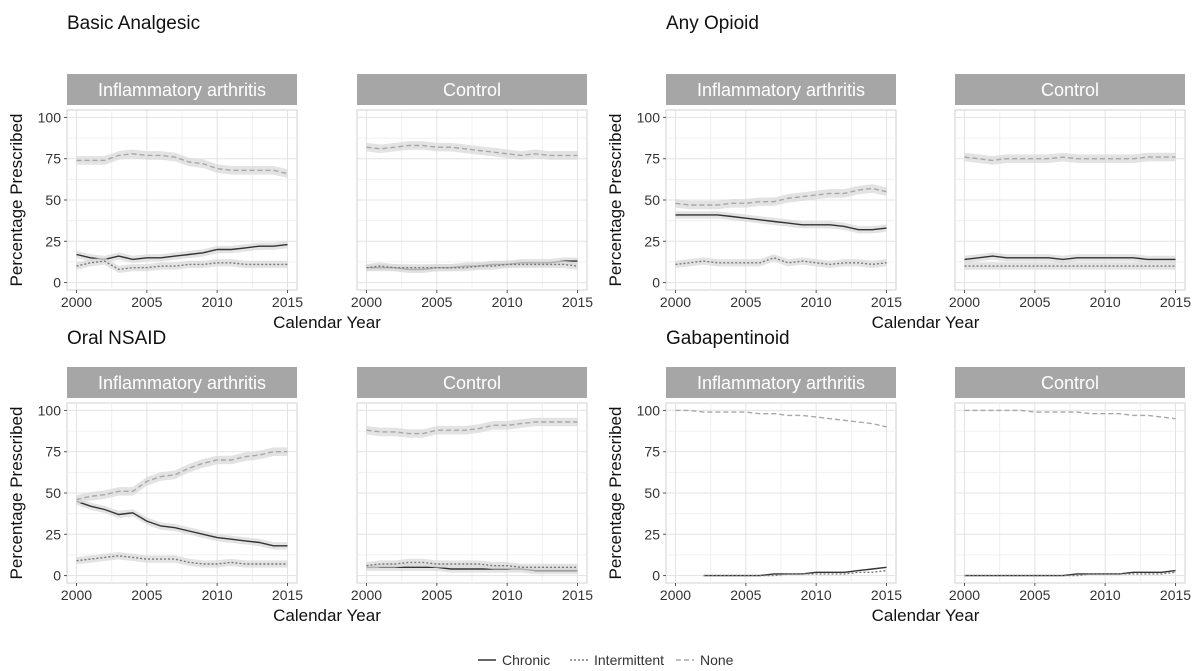  I want to click on chart-title: Gabapentinoid, so click(728, 338).